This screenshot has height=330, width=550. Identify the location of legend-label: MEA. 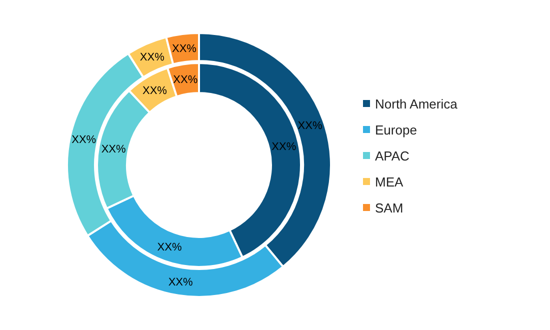
(389, 182).